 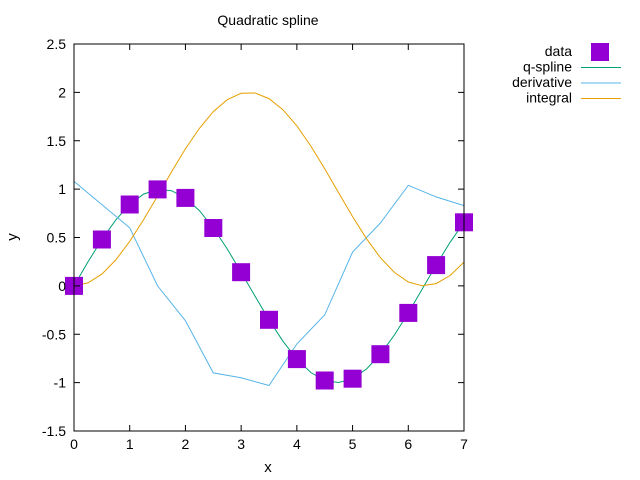 I want to click on x-tick-label: 1, so click(x=130, y=444).